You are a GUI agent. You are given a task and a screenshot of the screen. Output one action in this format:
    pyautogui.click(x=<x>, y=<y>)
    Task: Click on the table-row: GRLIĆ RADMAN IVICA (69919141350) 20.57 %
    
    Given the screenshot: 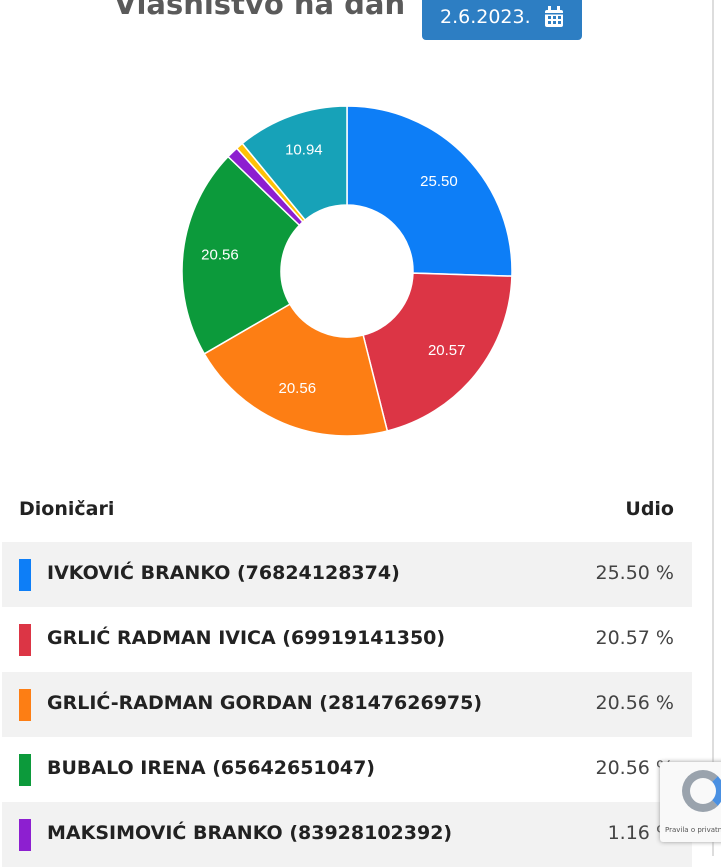 What is the action you would take?
    pyautogui.click(x=347, y=639)
    